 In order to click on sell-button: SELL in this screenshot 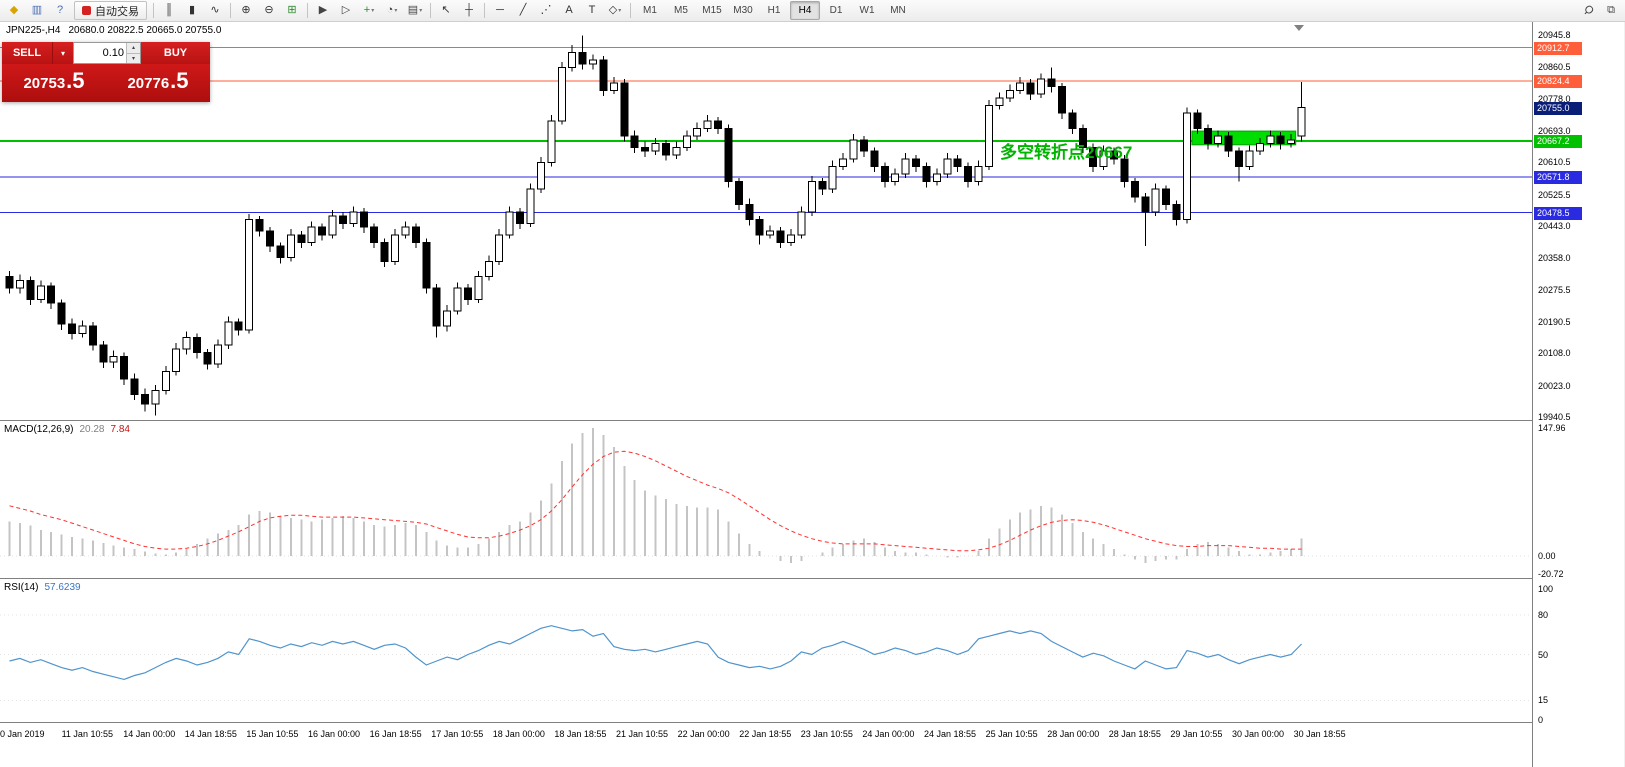, I will do `click(27, 53)`.